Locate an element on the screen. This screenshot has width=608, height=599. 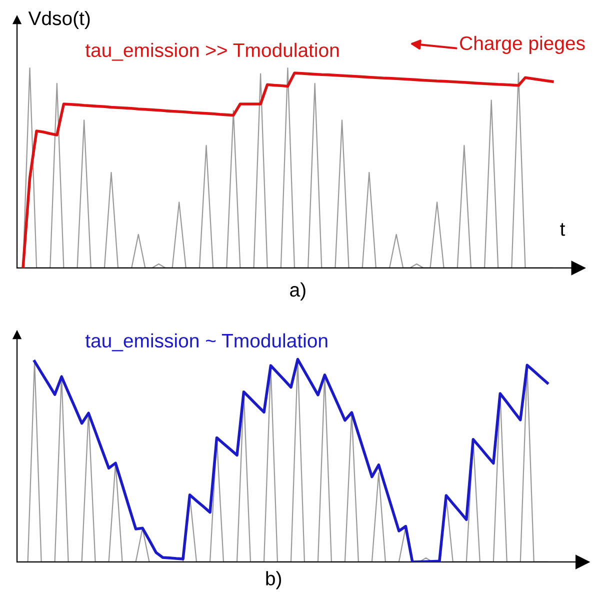
series-label: tau_emission >> Tmodulation is located at coordinates (212, 51).